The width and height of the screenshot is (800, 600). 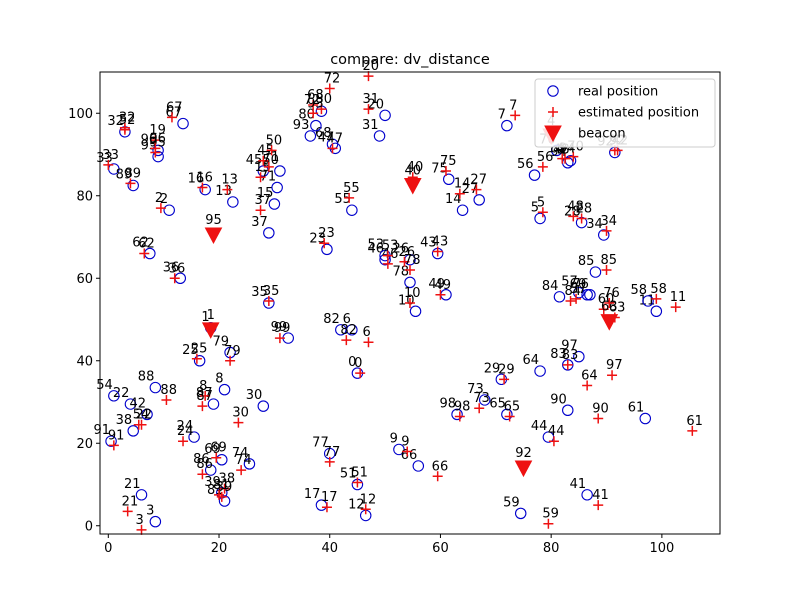 What do you see at coordinates (553, 134) in the screenshot?
I see `legend-beacon-icon` at bounding box center [553, 134].